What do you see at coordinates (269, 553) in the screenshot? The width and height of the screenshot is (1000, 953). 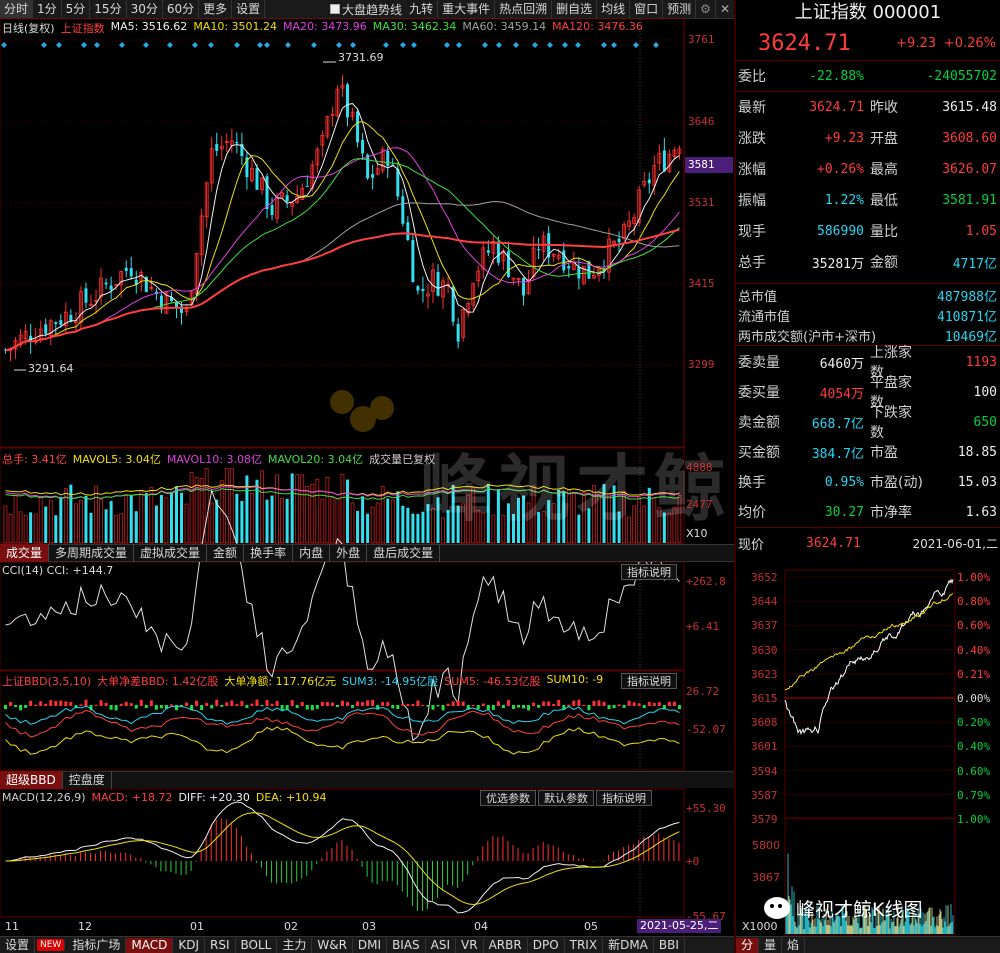 I see `volume-tab-4: 换手率` at bounding box center [269, 553].